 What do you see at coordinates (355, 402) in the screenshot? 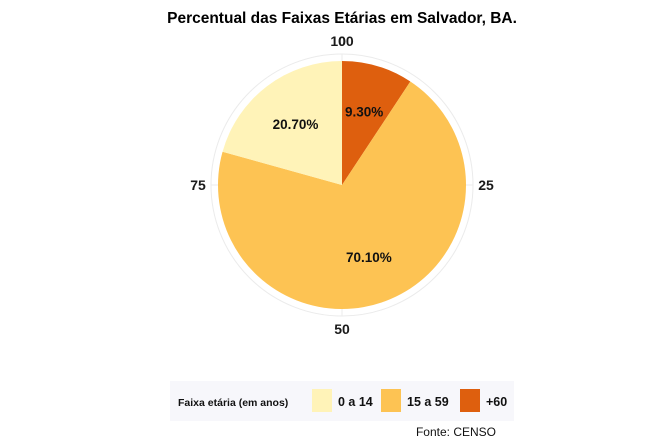
I see `legend-label-1: 0 a 14` at bounding box center [355, 402].